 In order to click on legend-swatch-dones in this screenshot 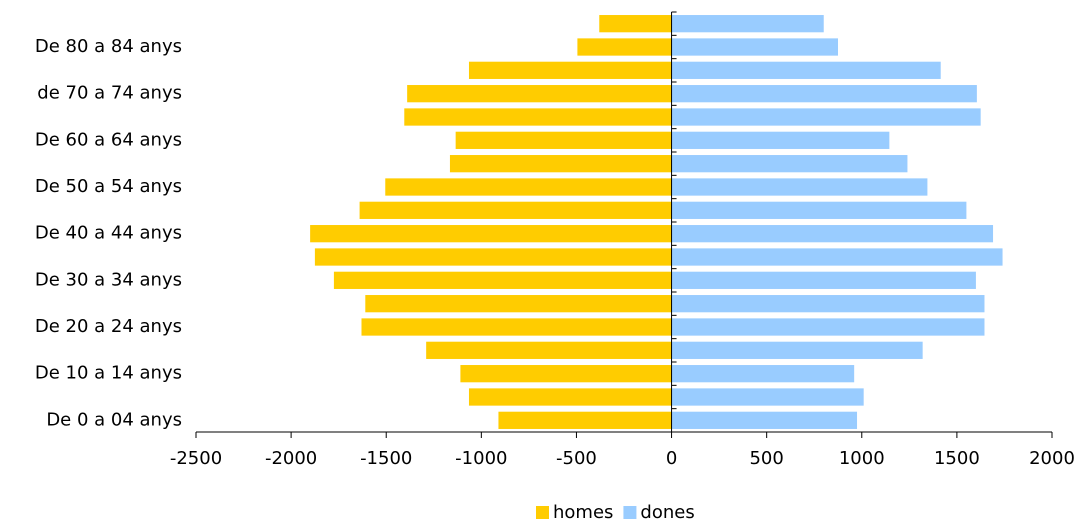, I will do `click(630, 512)`.